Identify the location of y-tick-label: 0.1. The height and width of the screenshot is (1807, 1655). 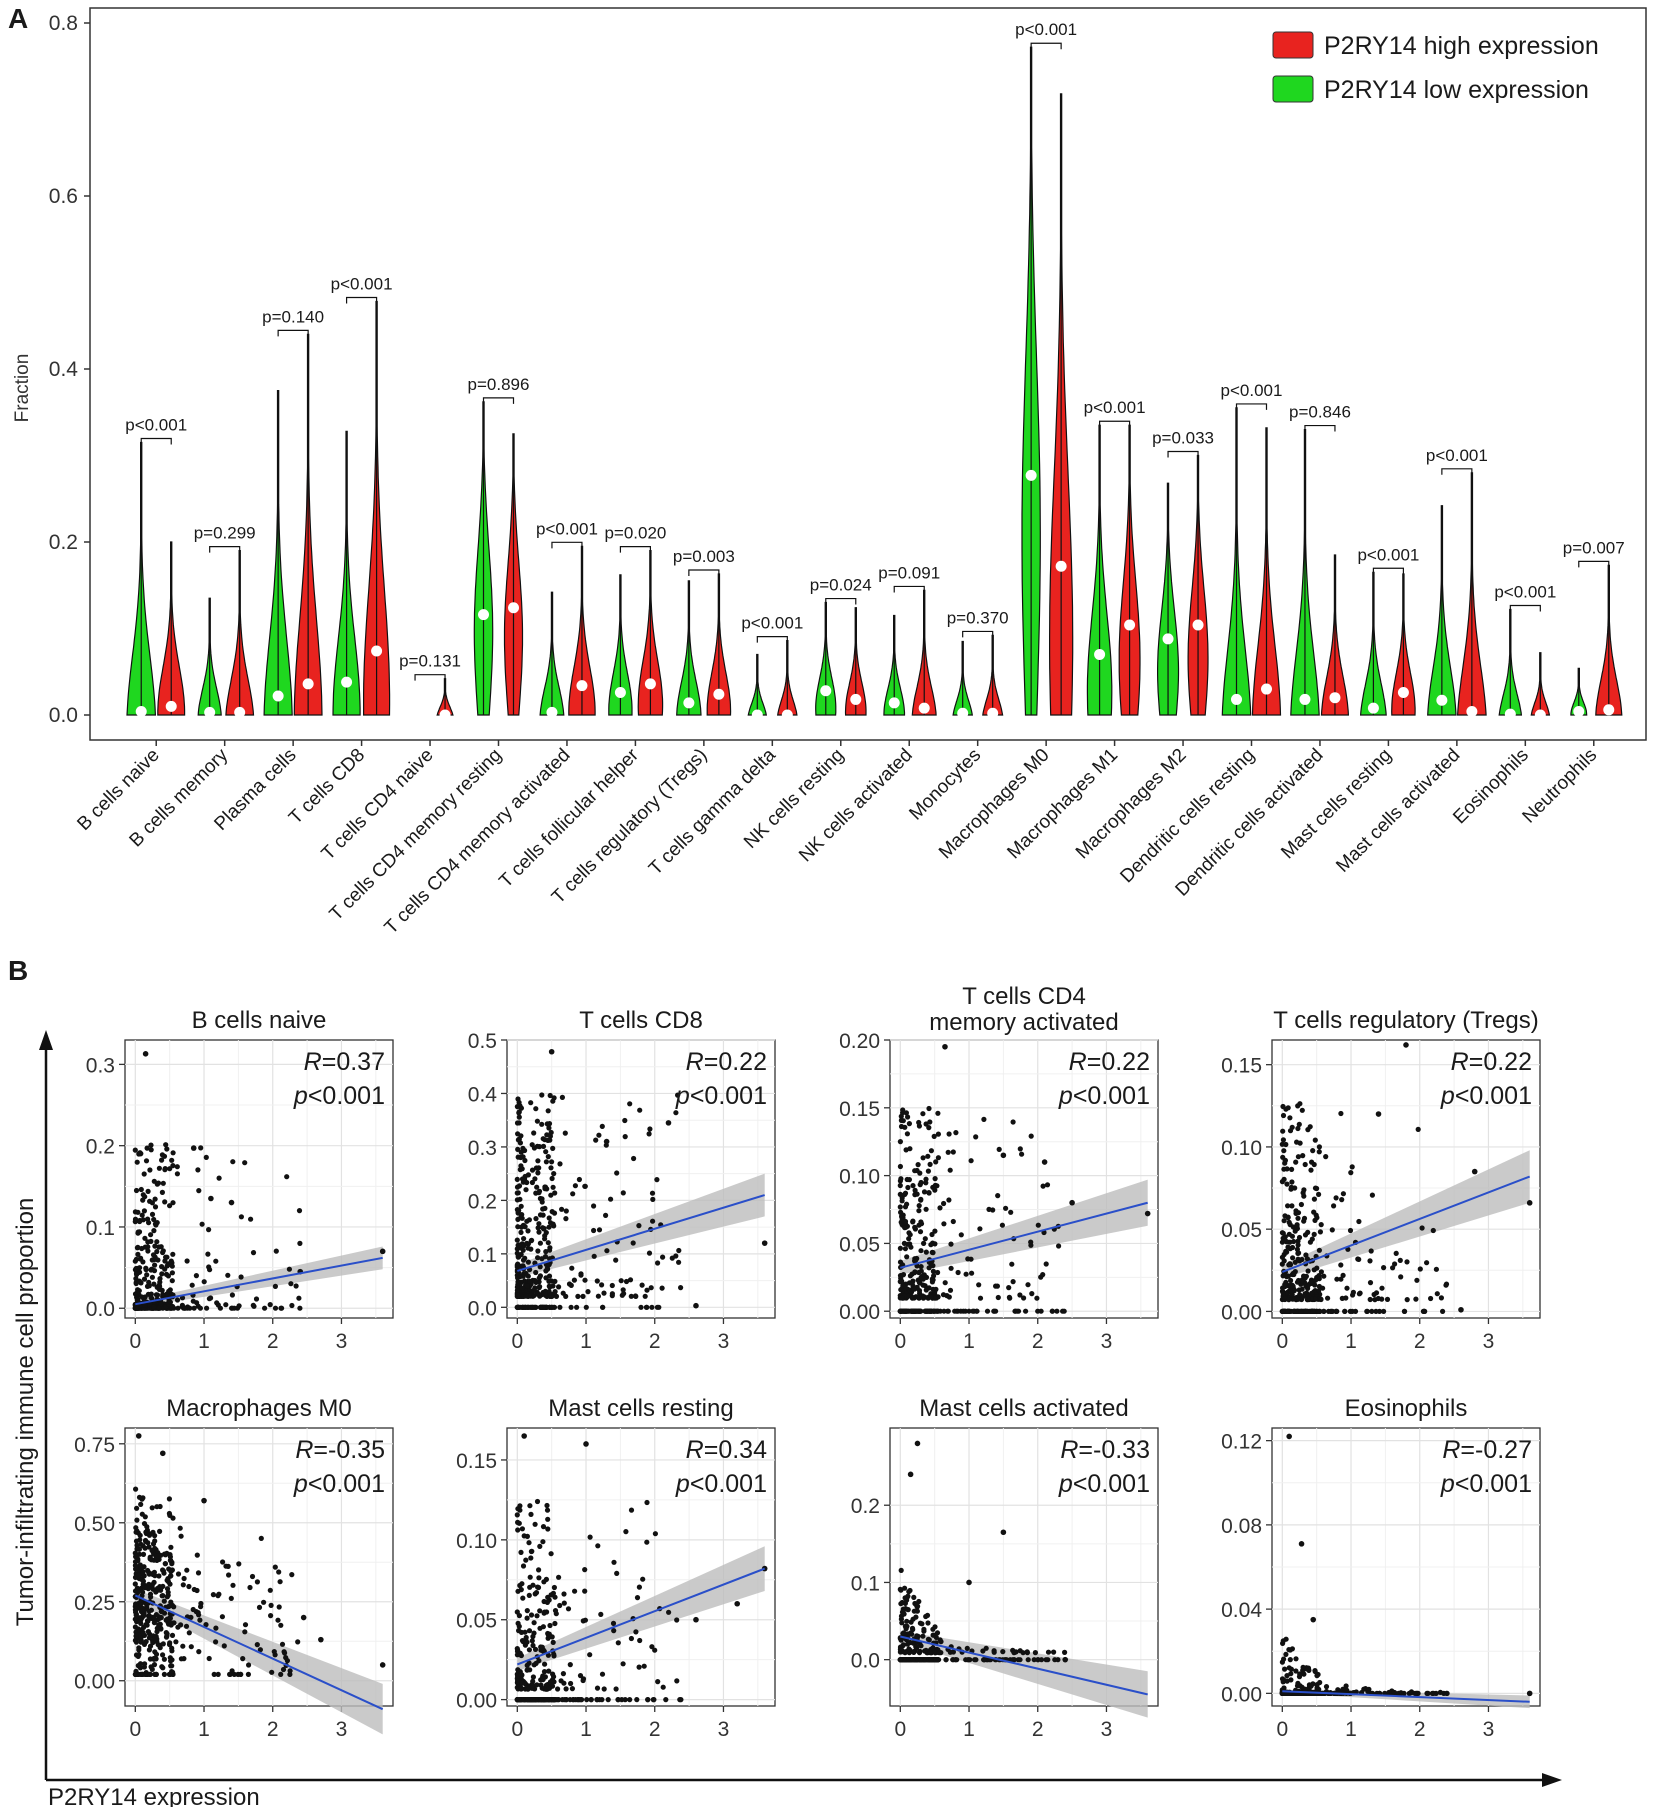
(100, 1228).